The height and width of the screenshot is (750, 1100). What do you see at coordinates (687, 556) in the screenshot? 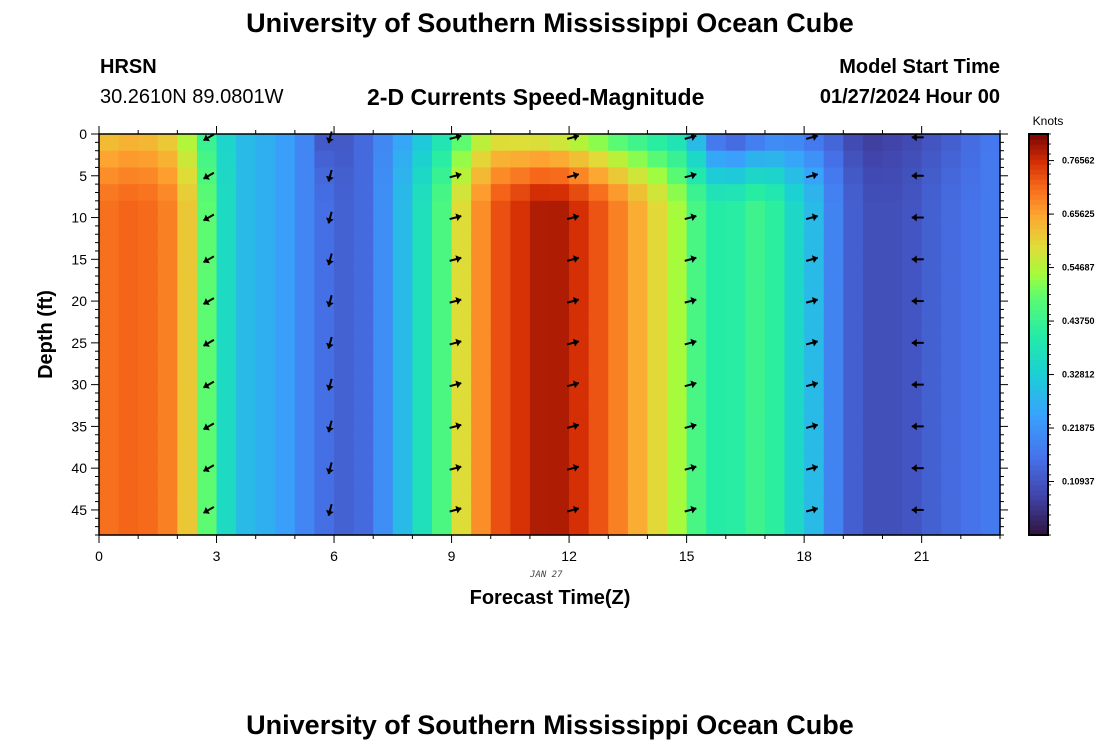
I see `x-tick-label: 15` at bounding box center [687, 556].